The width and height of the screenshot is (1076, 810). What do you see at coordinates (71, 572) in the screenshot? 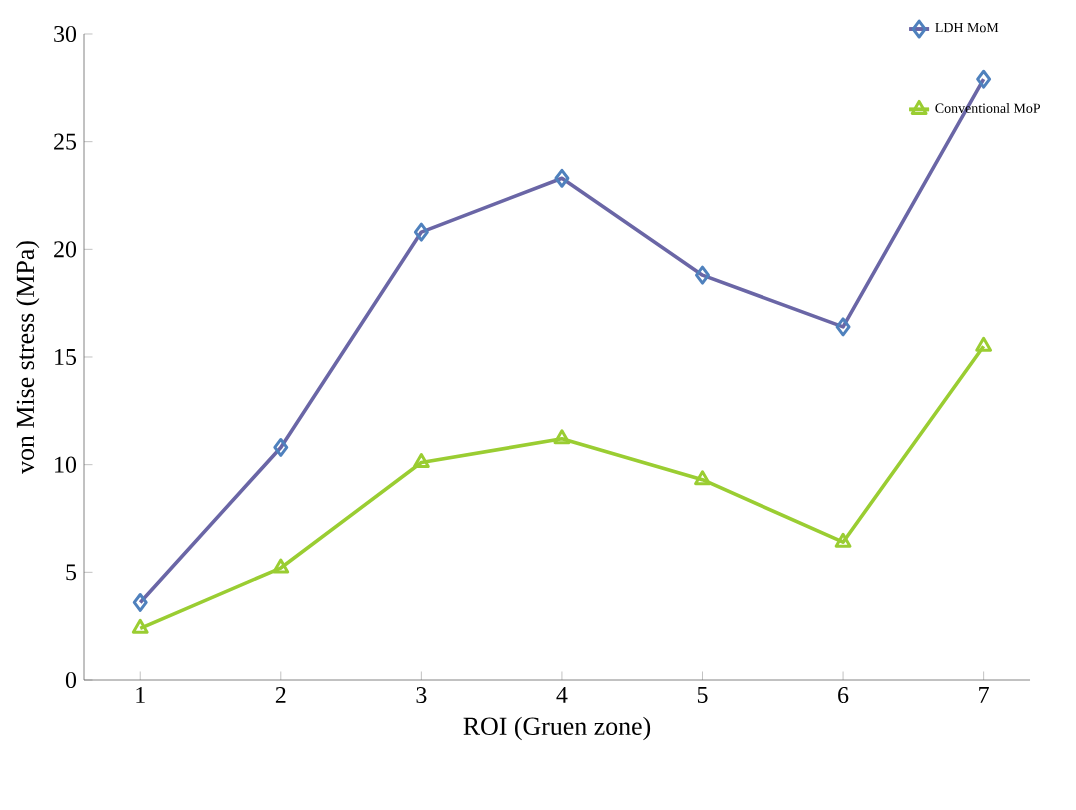
I see `y-tick-label: 5` at bounding box center [71, 572].